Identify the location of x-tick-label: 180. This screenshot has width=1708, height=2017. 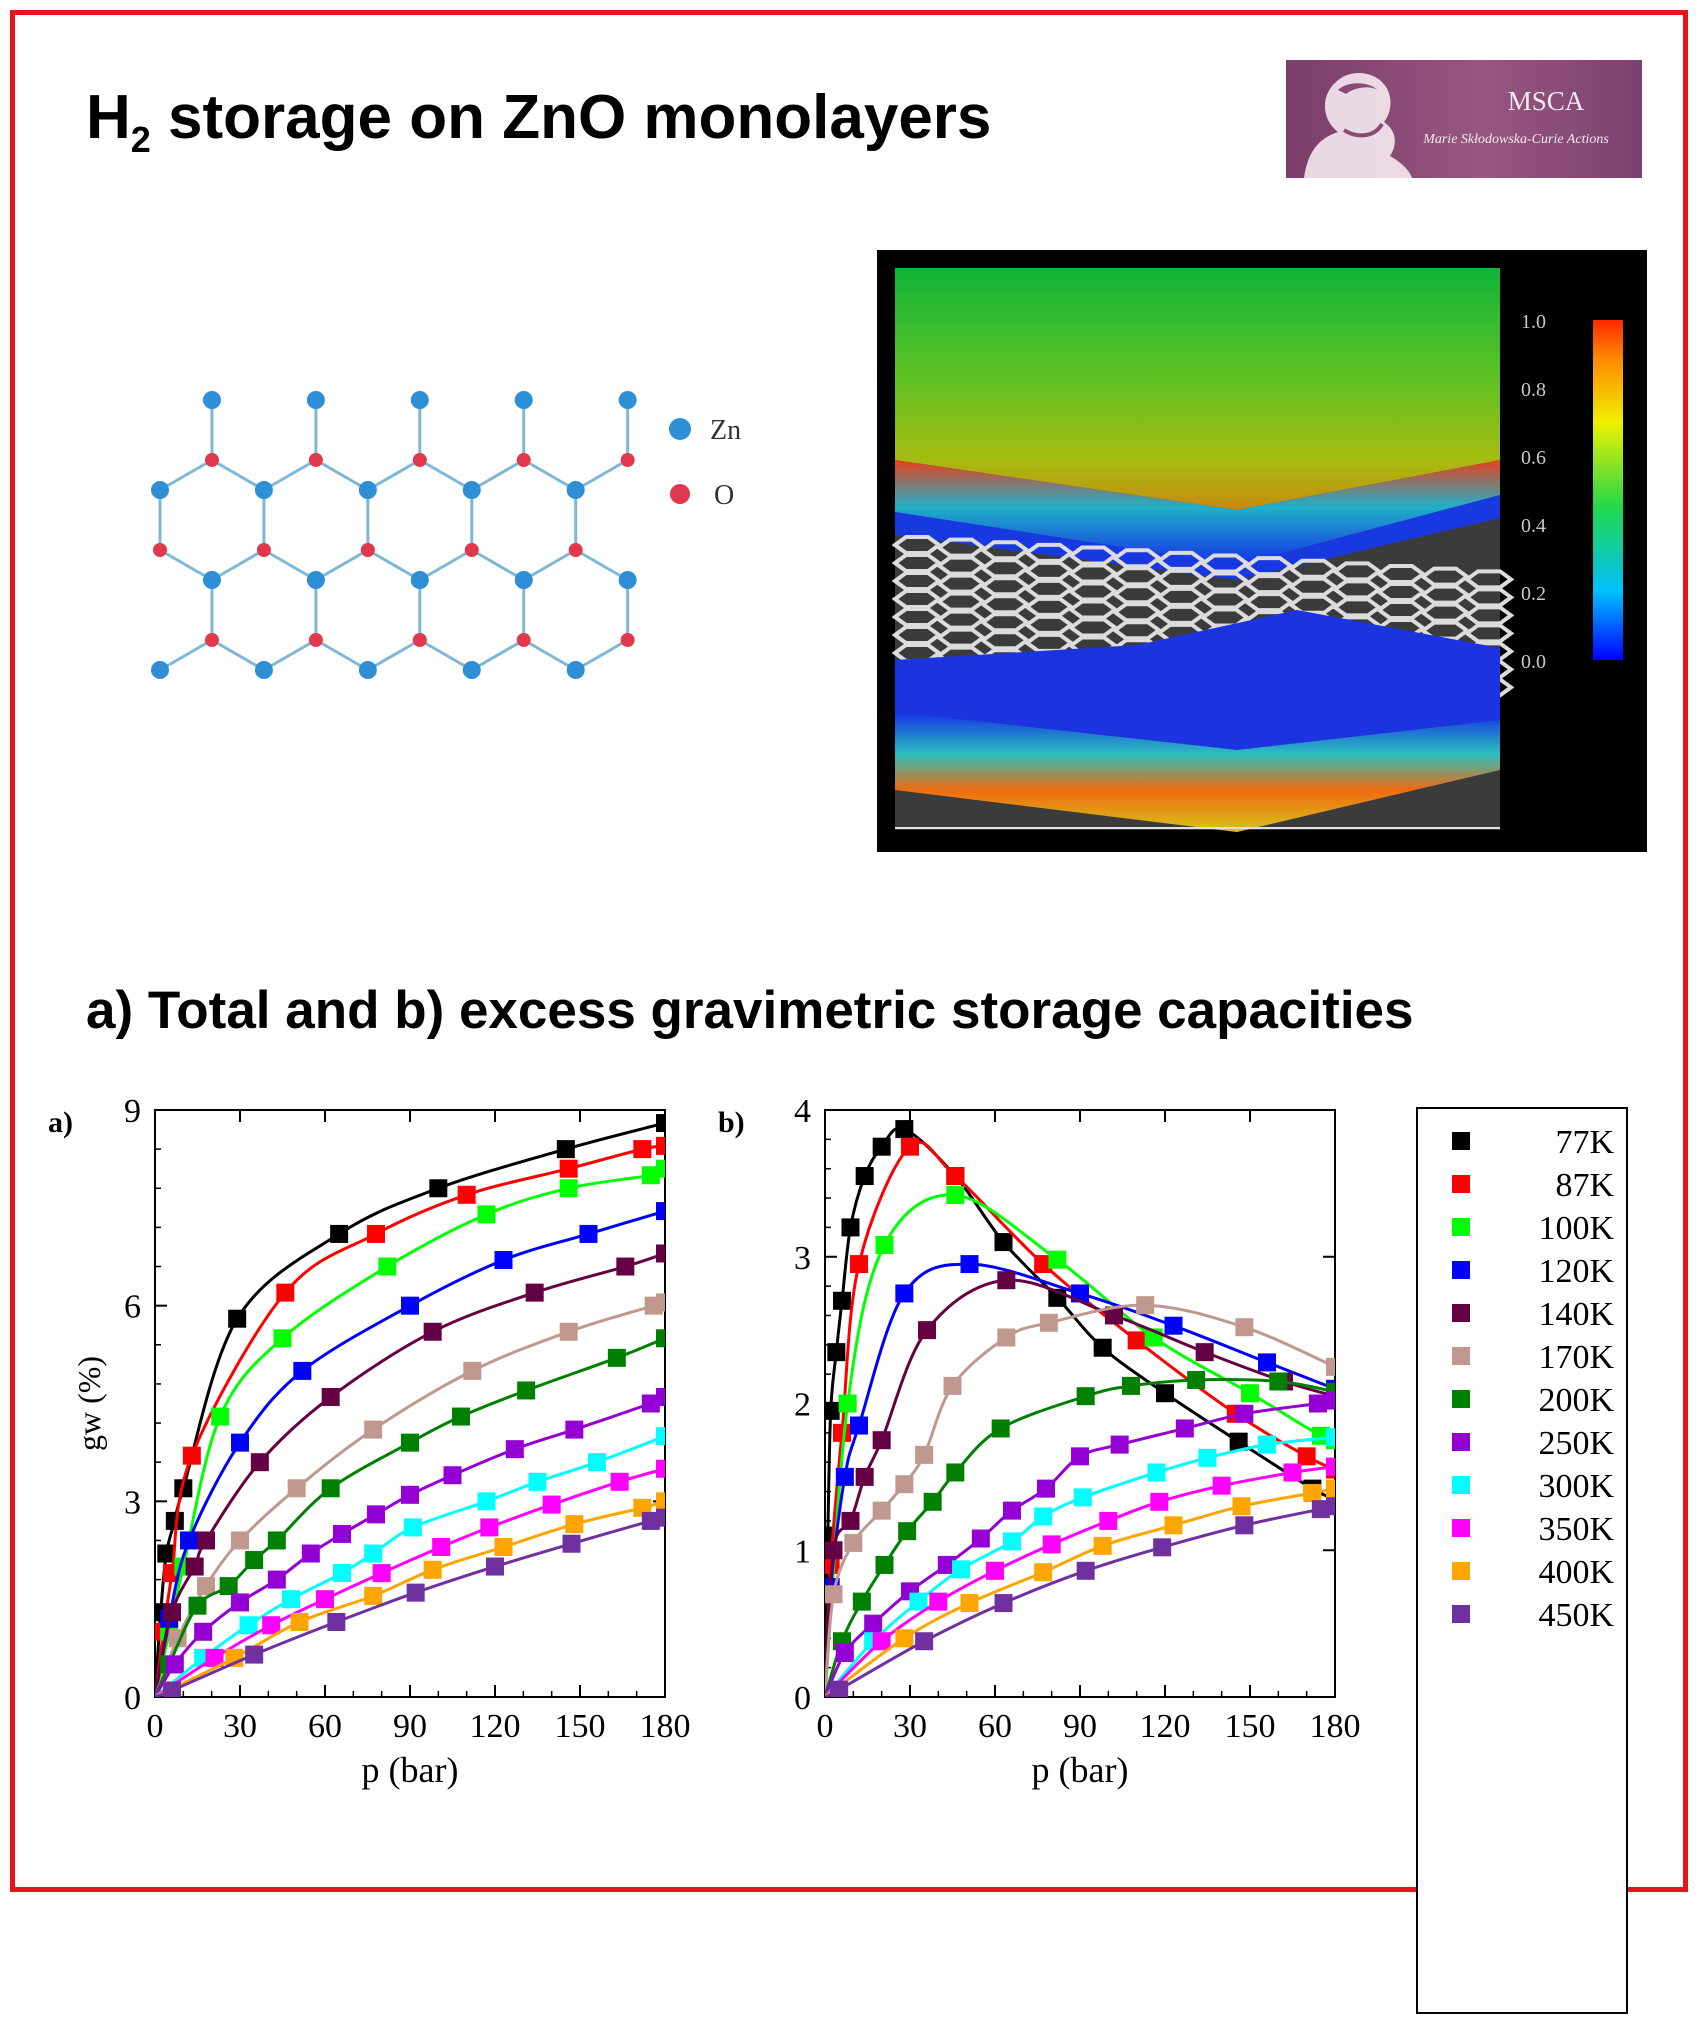
(1335, 1726).